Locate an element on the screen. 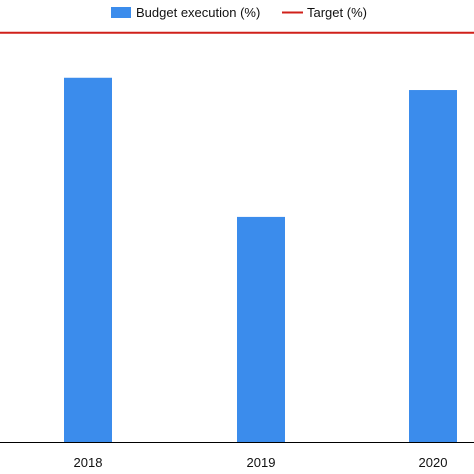 The image size is (474, 474). legend-label-budget: Budget execution (%) is located at coordinates (198, 12).